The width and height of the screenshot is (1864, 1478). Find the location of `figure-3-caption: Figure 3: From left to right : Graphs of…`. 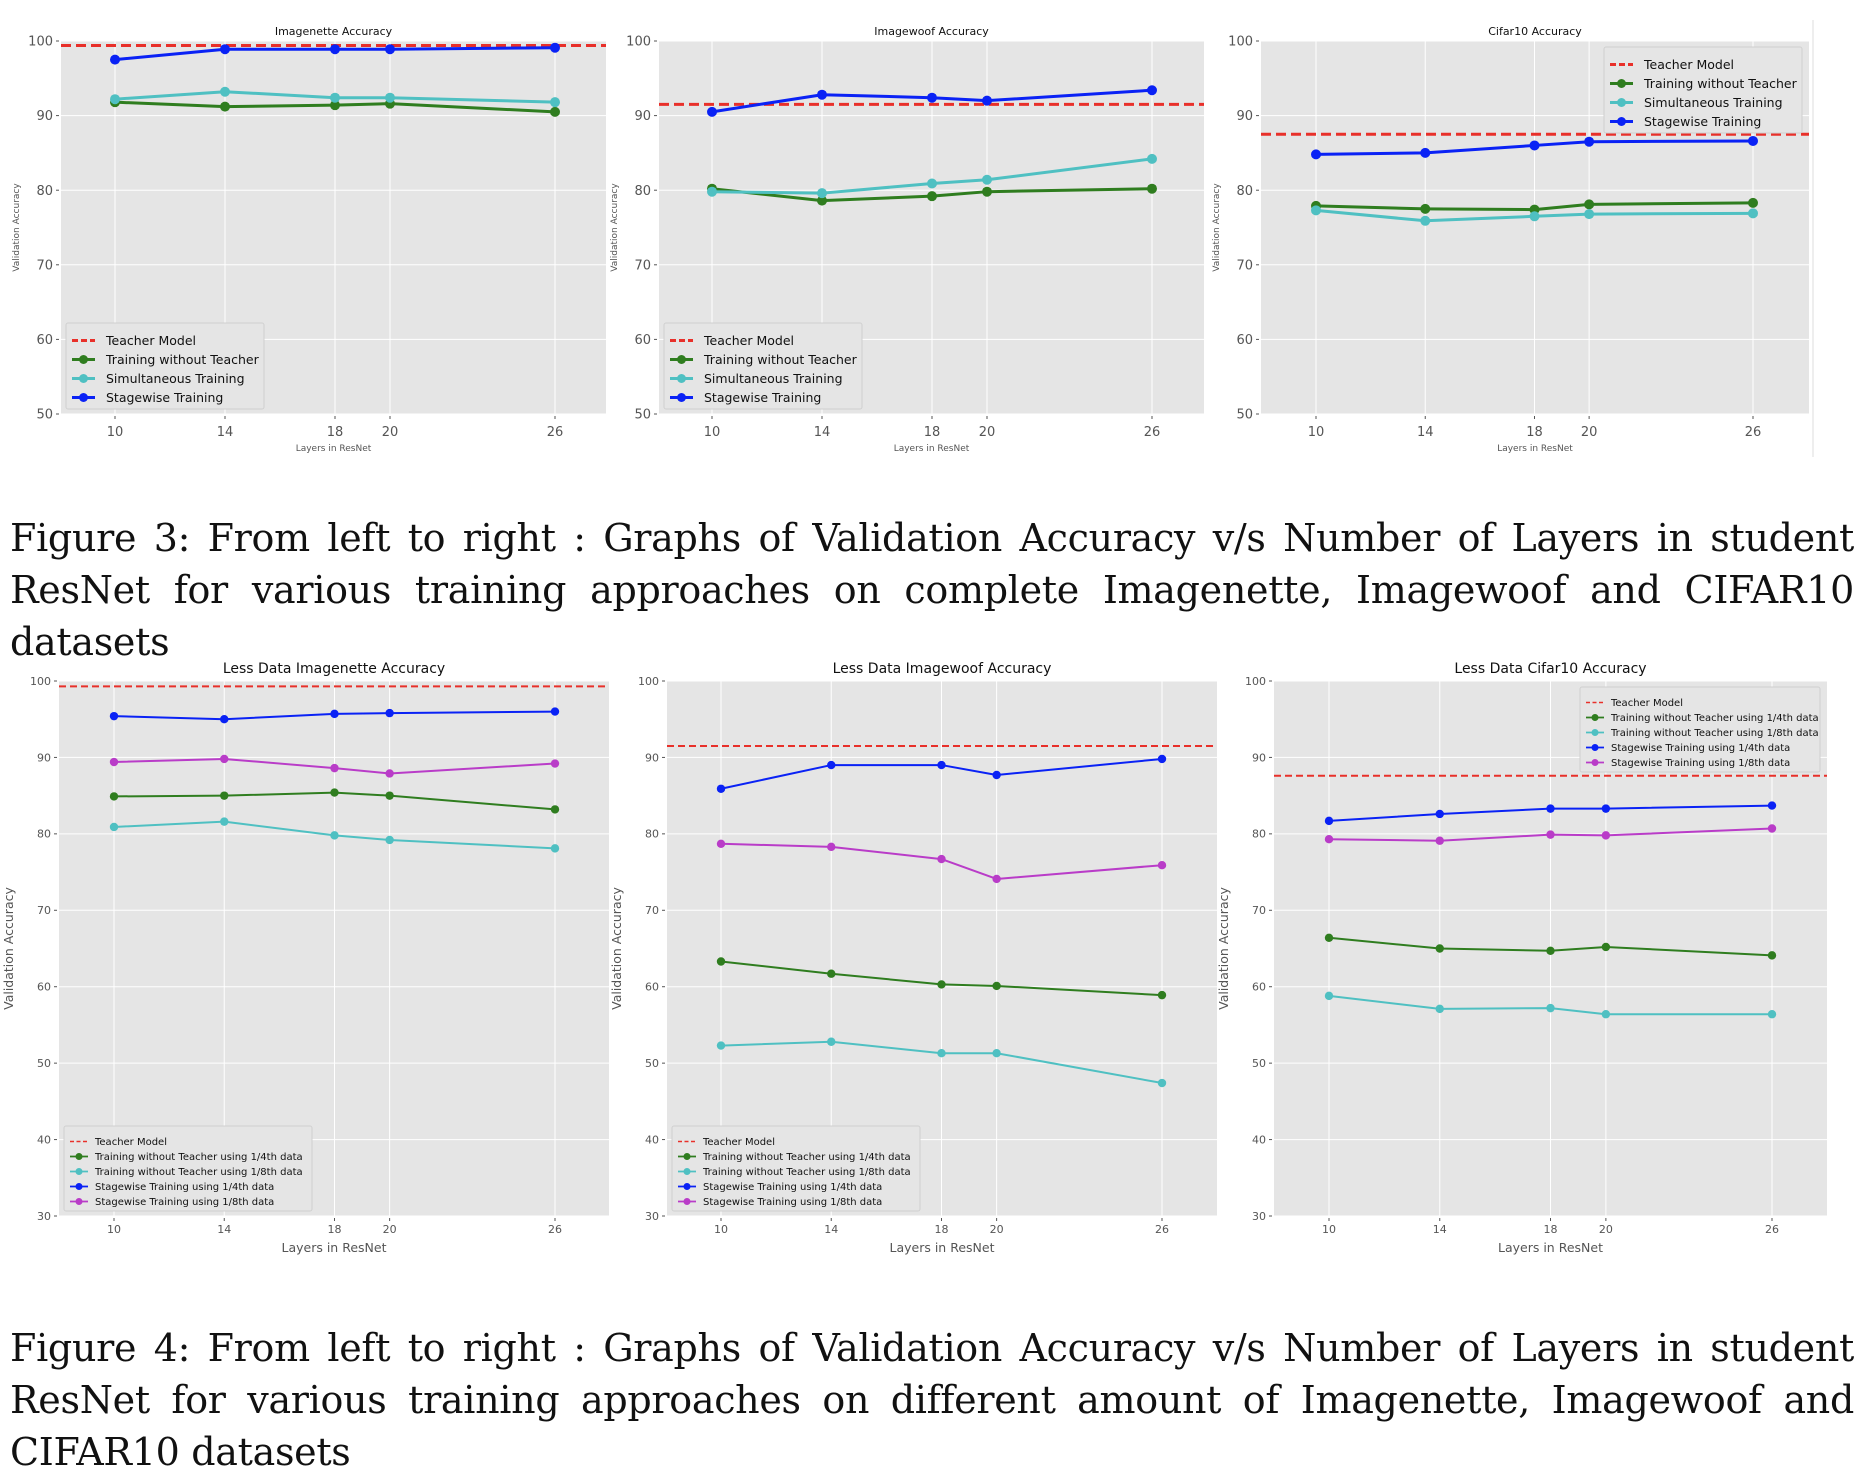

figure-3-caption: Figure 3: From left to right : Graphs of… is located at coordinates (932, 590).